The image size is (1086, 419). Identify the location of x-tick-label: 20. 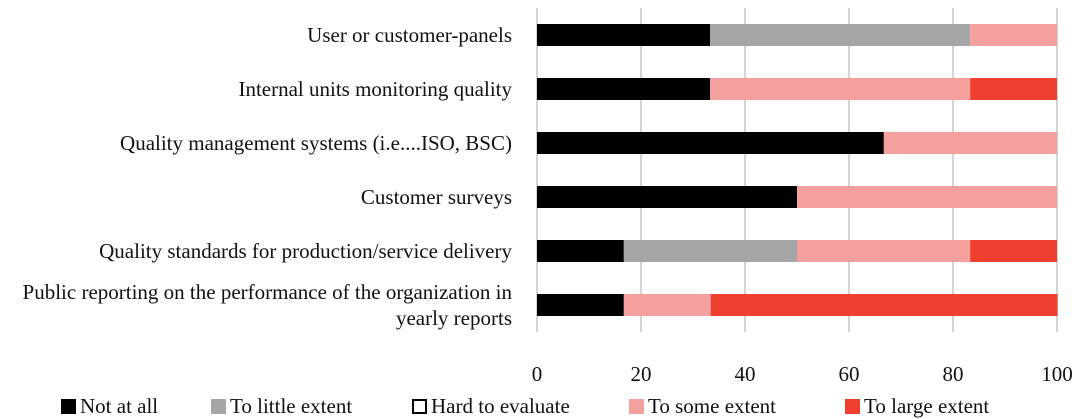
(641, 374).